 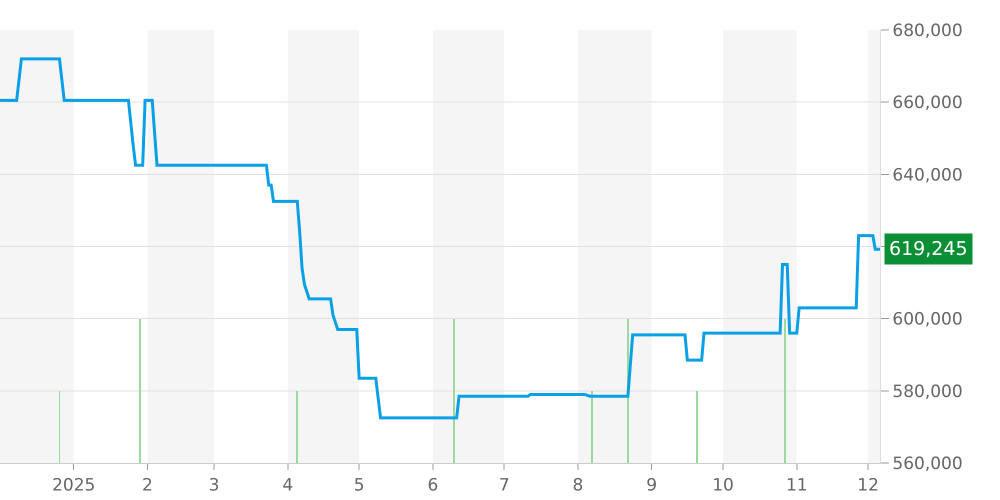 I want to click on x-tick-label: 8, so click(x=578, y=485).